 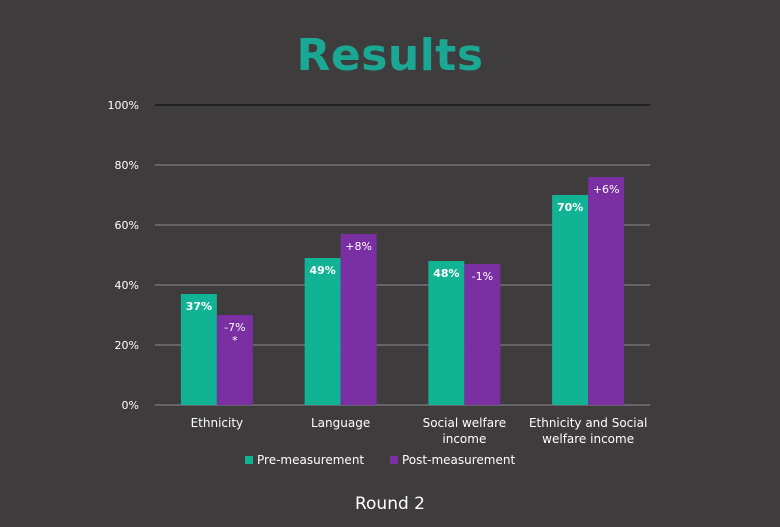 What do you see at coordinates (310, 460) in the screenshot?
I see `legend-label: Pre-measurement` at bounding box center [310, 460].